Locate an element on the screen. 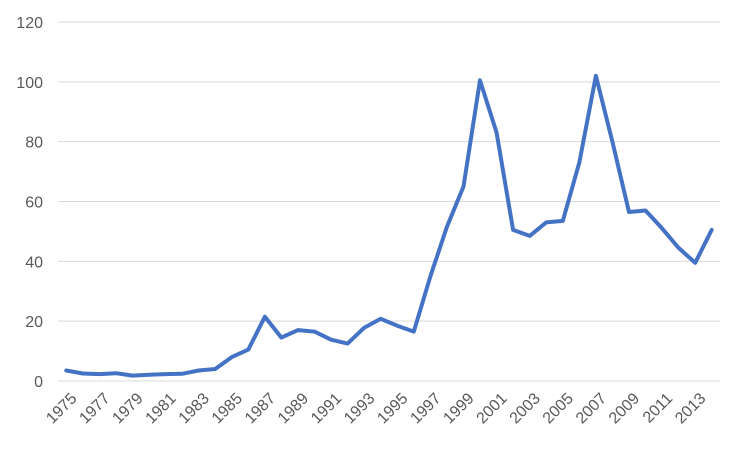 The width and height of the screenshot is (750, 450). x-tick-label: 2003 is located at coordinates (525, 408).